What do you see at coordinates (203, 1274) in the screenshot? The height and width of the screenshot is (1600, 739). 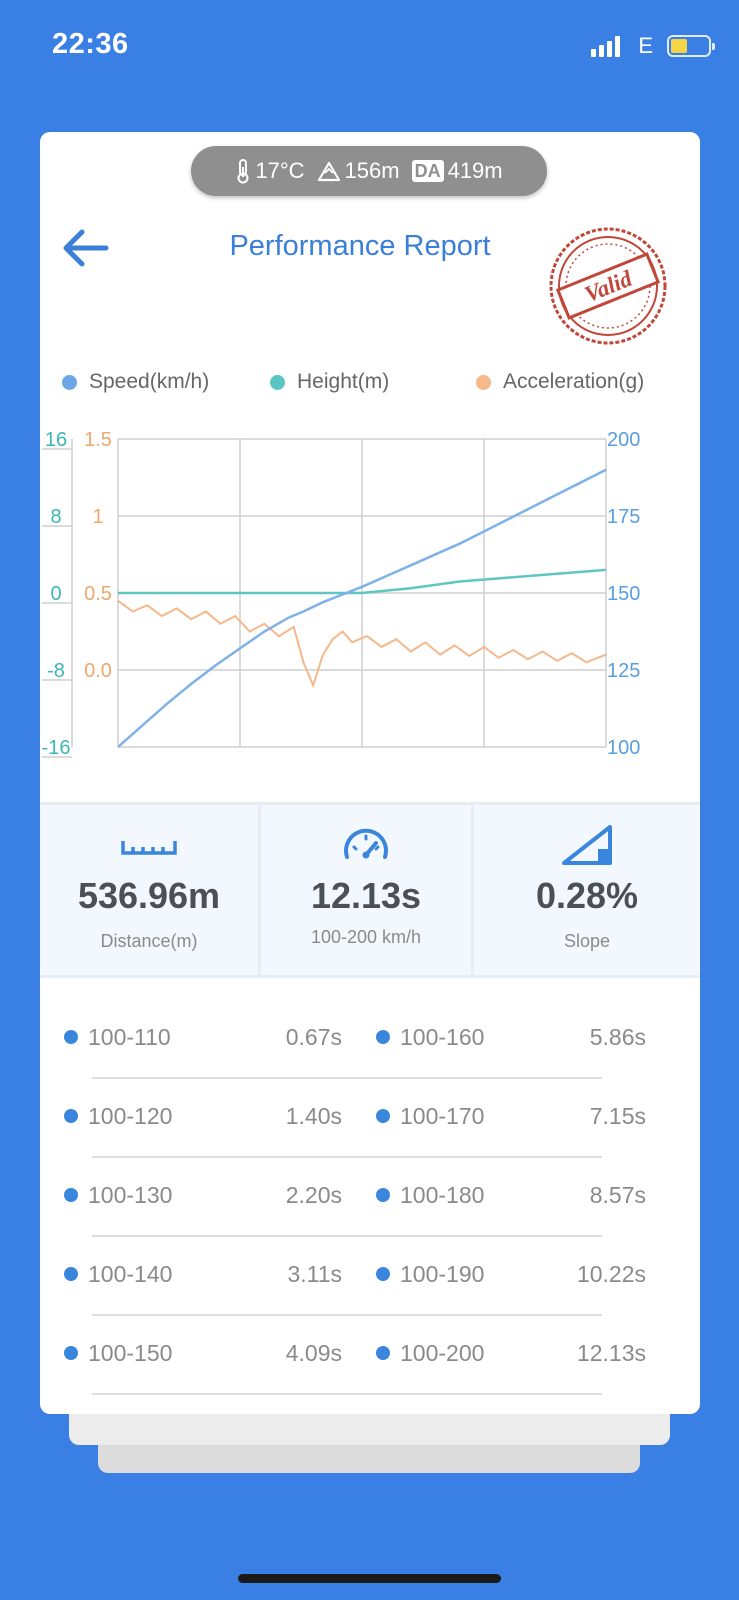 I see `split-item: 100-140 3.11s` at bounding box center [203, 1274].